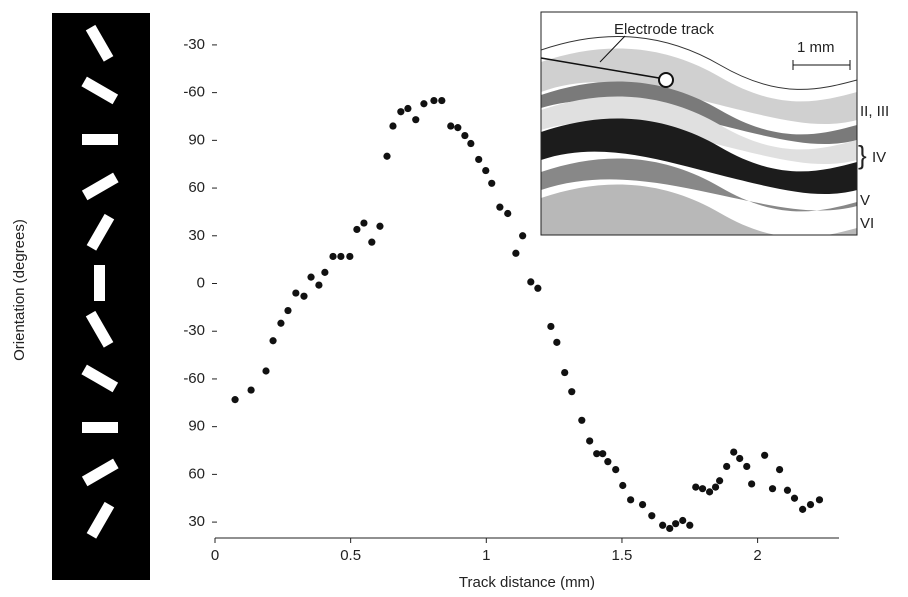 This screenshot has height=597, width=908. I want to click on x-tick-label: 1.5, so click(622, 555).